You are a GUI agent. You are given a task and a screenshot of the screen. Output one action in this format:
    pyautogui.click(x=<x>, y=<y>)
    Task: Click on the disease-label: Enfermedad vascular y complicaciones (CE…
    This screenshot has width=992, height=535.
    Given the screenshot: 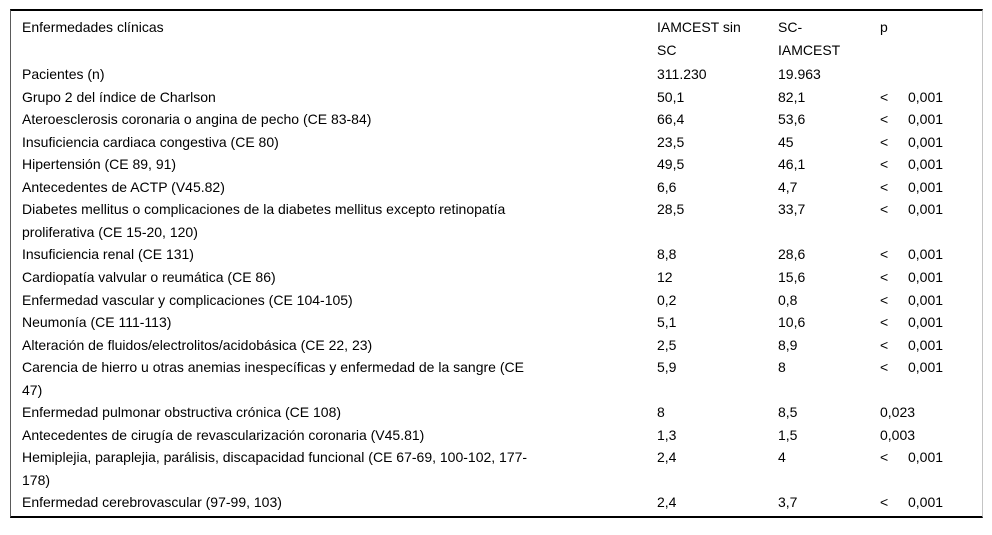 What is the action you would take?
    pyautogui.click(x=187, y=299)
    